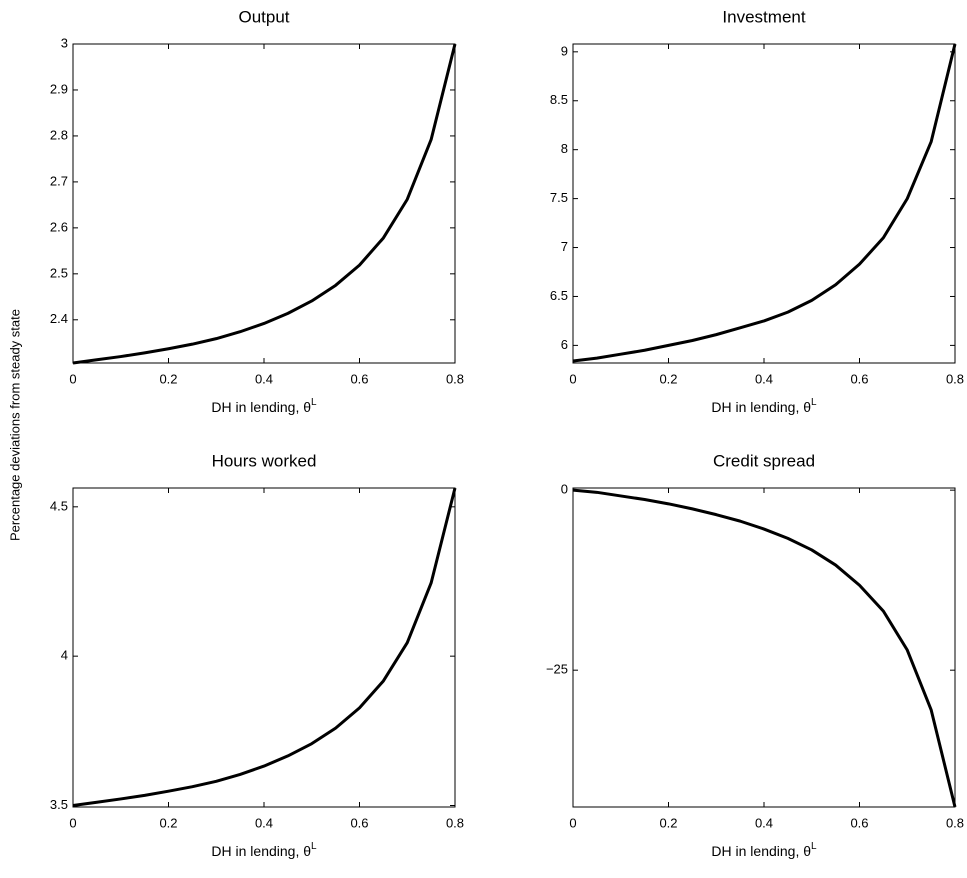  What do you see at coordinates (564, 344) in the screenshot?
I see `y-tick-label: 6` at bounding box center [564, 344].